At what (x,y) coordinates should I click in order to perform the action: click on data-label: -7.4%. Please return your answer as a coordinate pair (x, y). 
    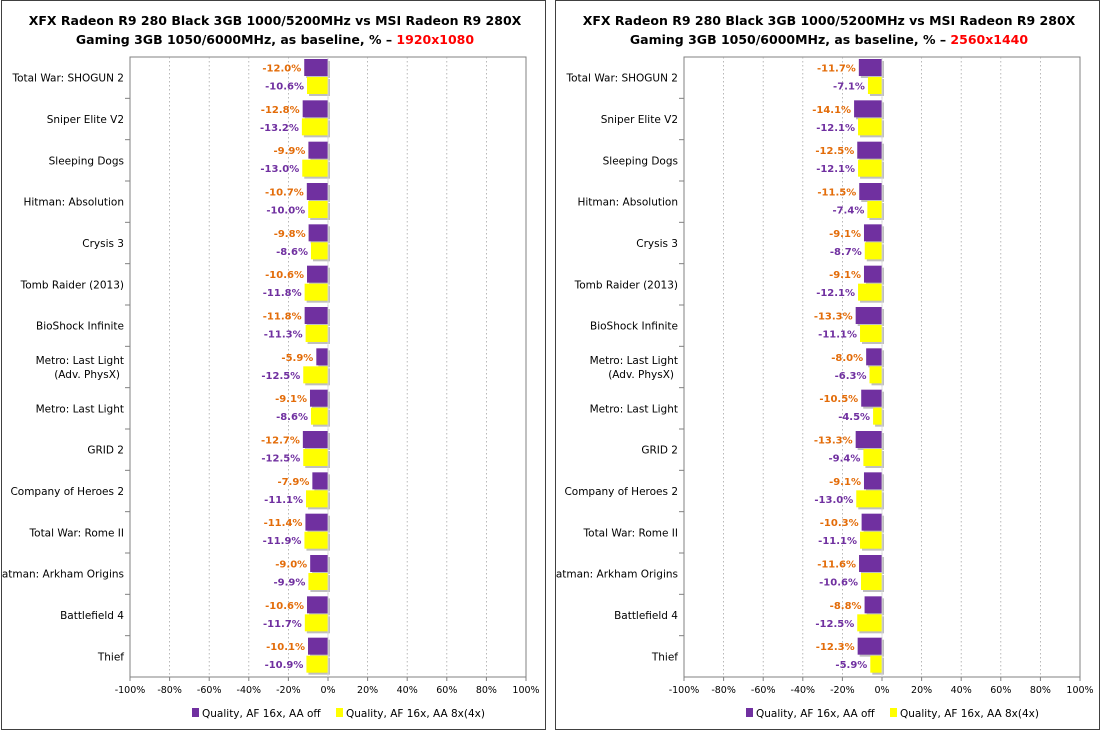
    Looking at the image, I should click on (848, 211).